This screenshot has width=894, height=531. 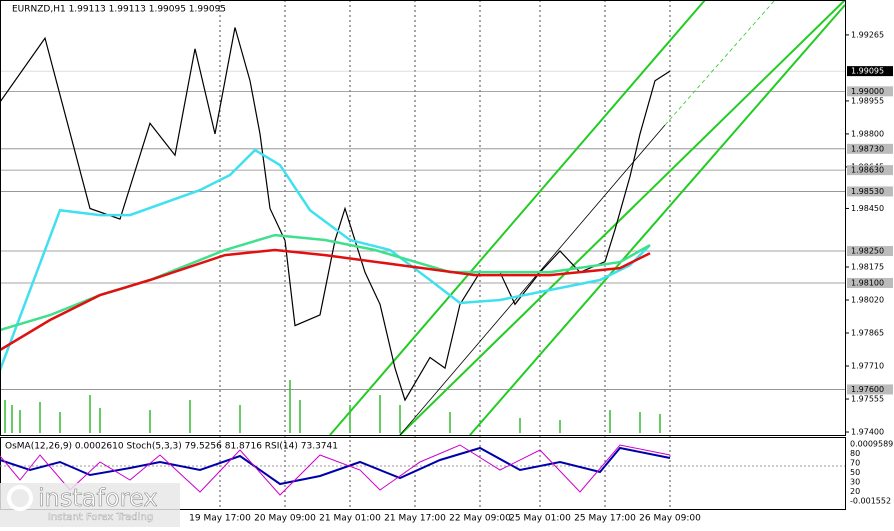 I want to click on level-label: 1.98100, so click(x=867, y=282).